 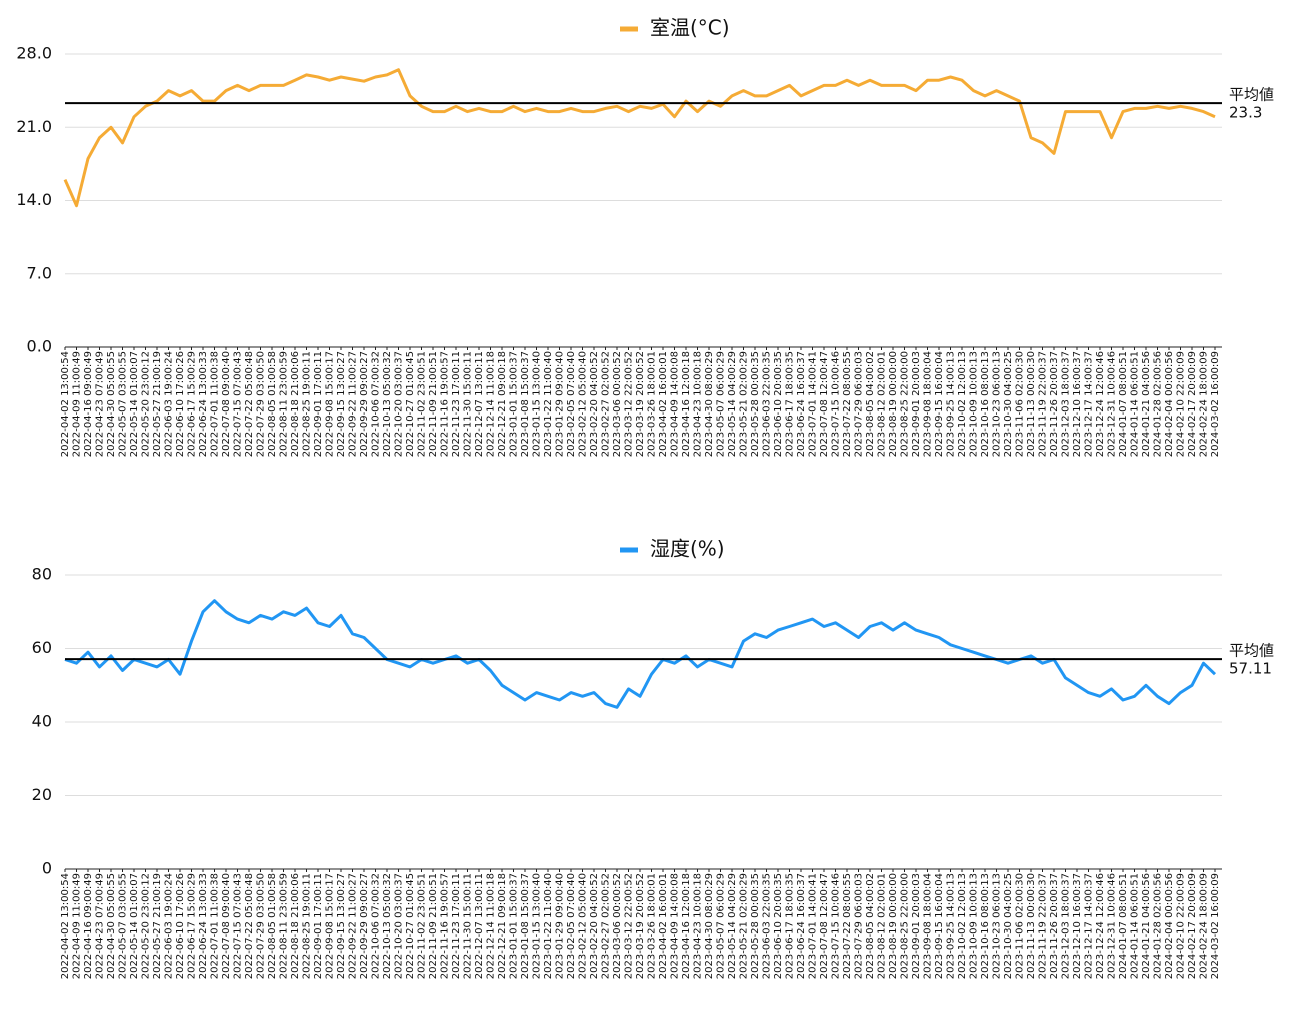 I want to click on x-tick-label: 2023-09-25 14:00:13, so click(x=951, y=926).